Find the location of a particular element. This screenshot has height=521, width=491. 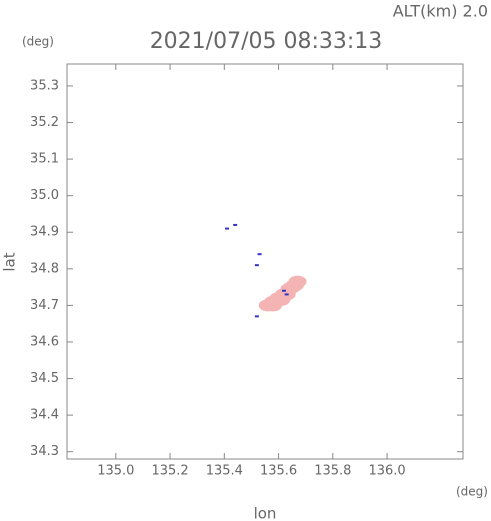

x-tick-label: 135.2 is located at coordinates (169, 471).